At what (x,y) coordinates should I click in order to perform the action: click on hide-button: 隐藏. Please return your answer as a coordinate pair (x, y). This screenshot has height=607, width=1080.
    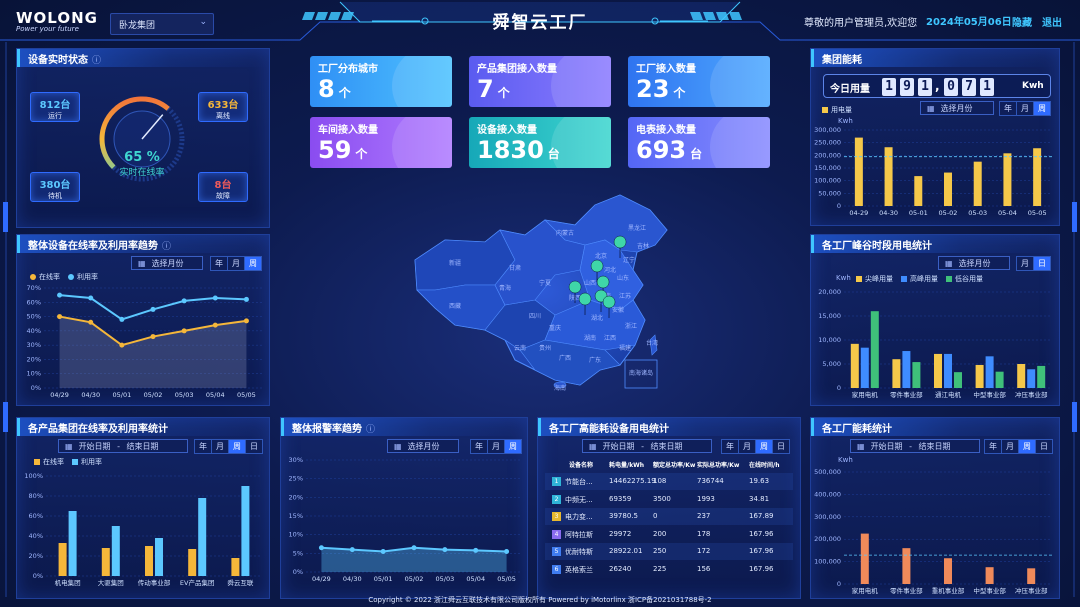
    Looking at the image, I should click on (1022, 23).